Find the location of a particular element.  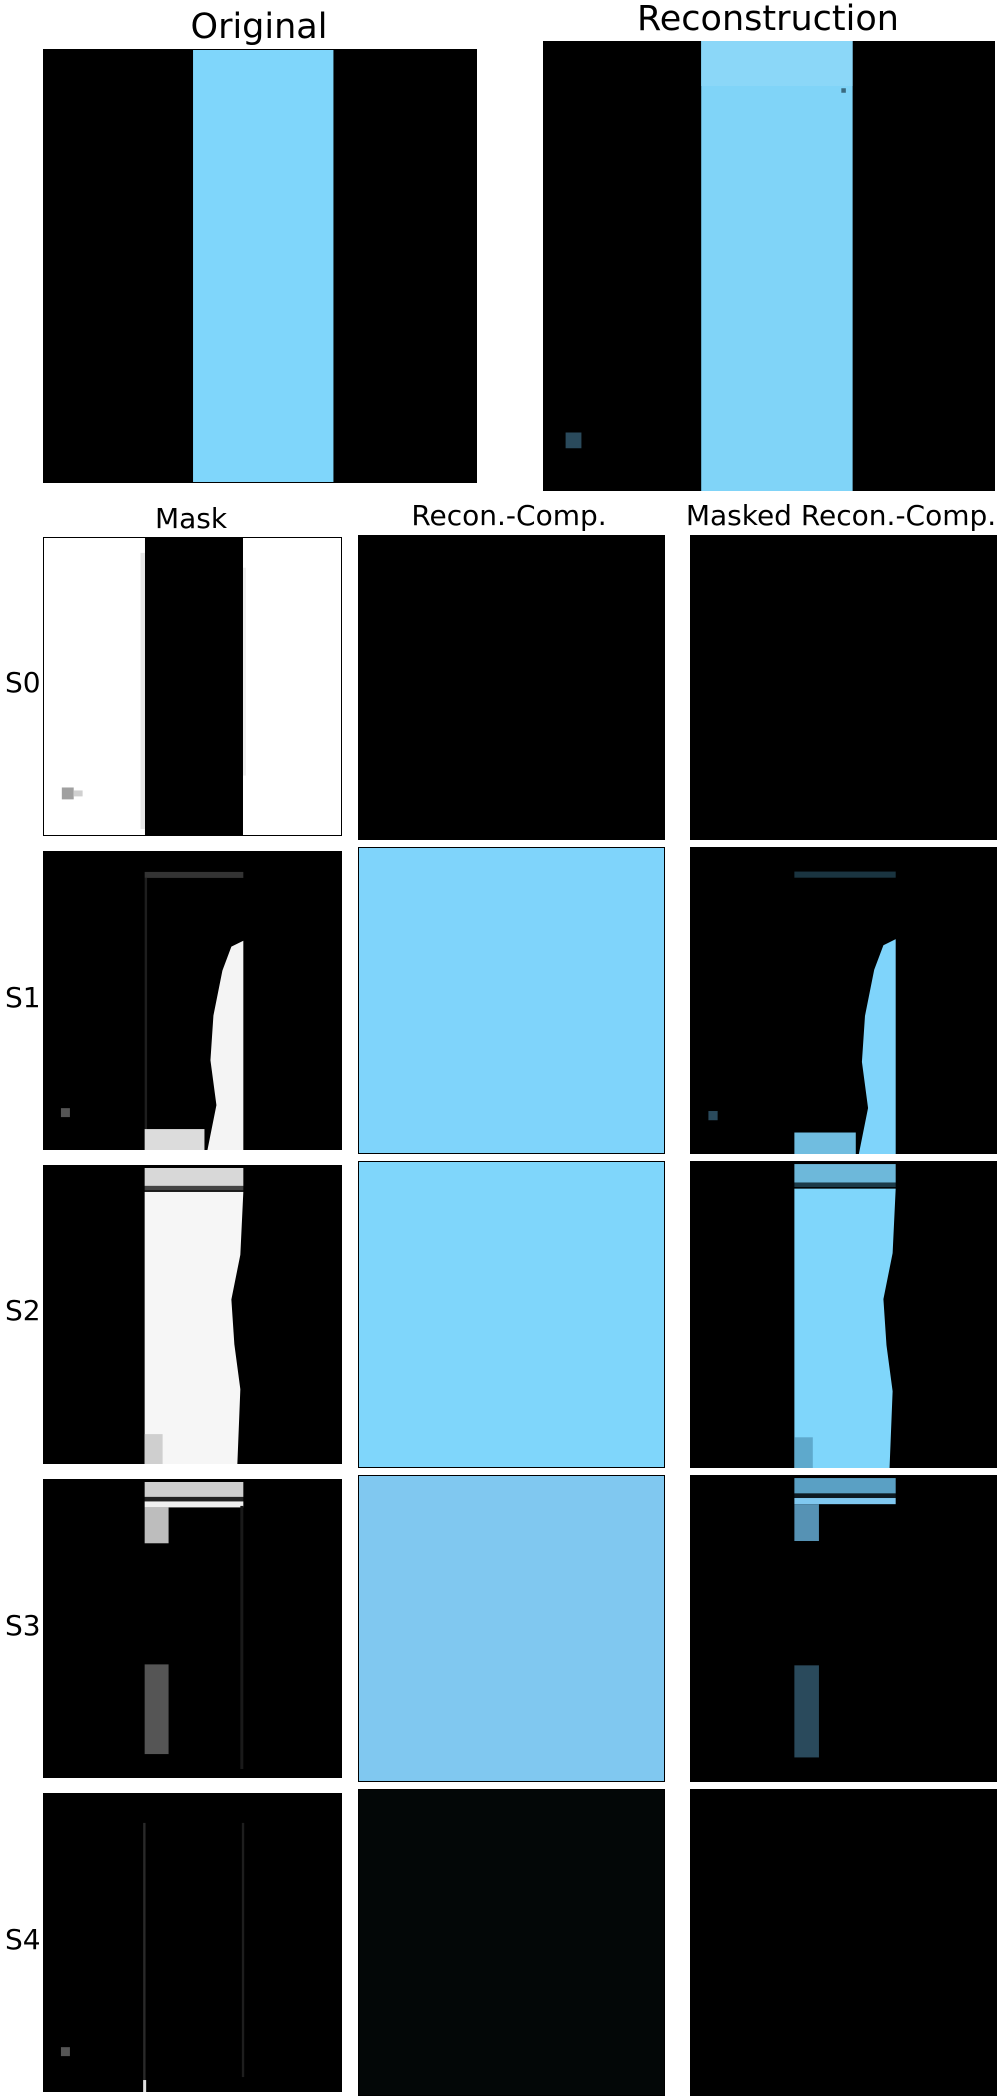

row-label-s0: S0 is located at coordinates (23, 682).